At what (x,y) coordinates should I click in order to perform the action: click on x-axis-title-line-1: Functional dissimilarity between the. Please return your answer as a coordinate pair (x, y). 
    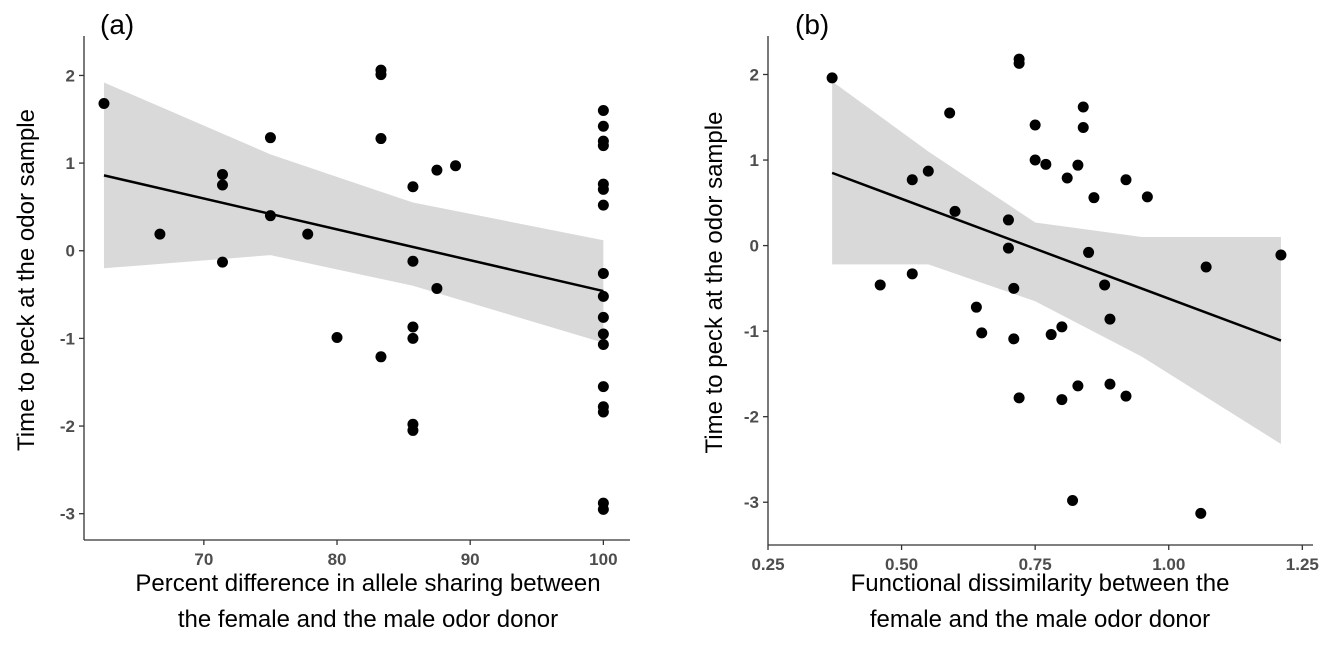
    Looking at the image, I should click on (1040, 583).